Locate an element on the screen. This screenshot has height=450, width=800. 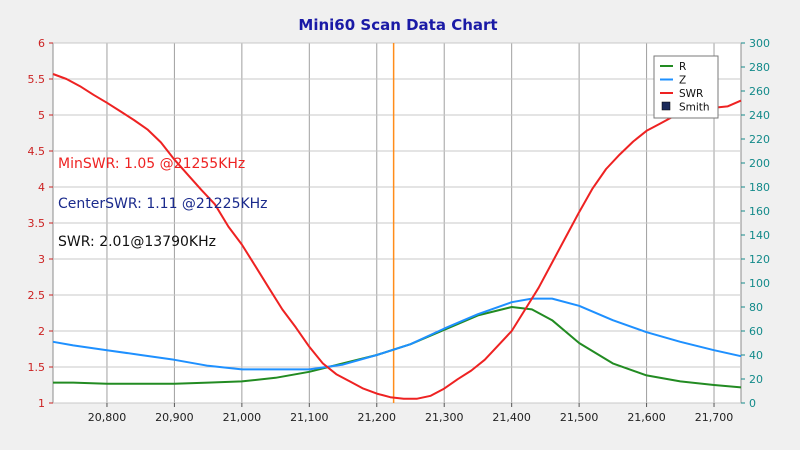
y-right-tick-label: 140 is located at coordinates (759, 235).